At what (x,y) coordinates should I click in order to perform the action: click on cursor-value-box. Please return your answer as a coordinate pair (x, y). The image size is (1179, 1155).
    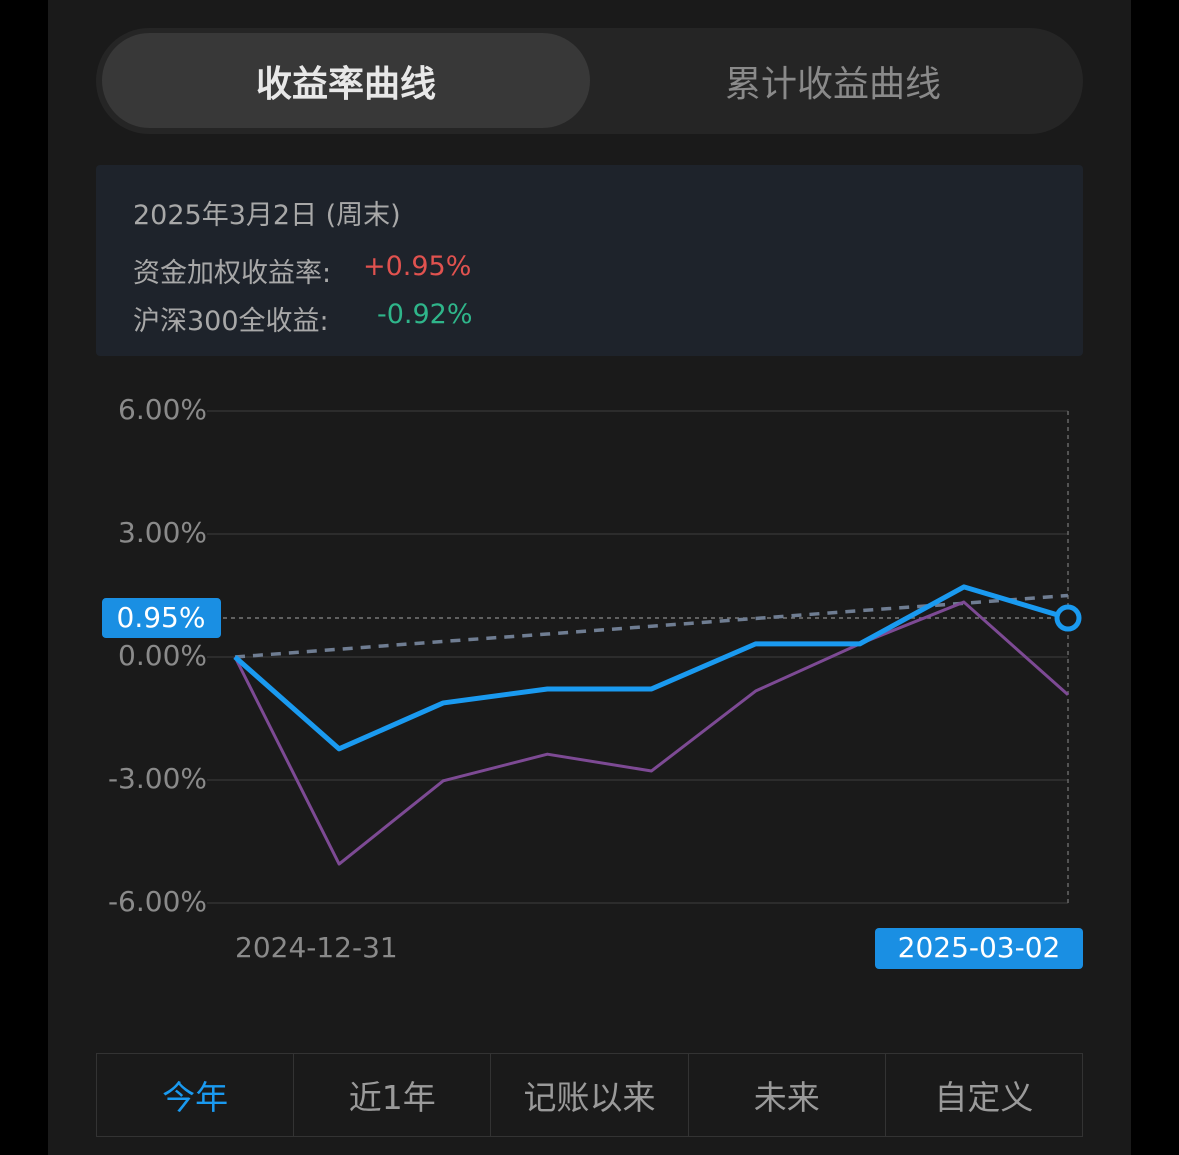
    Looking at the image, I should click on (161, 618).